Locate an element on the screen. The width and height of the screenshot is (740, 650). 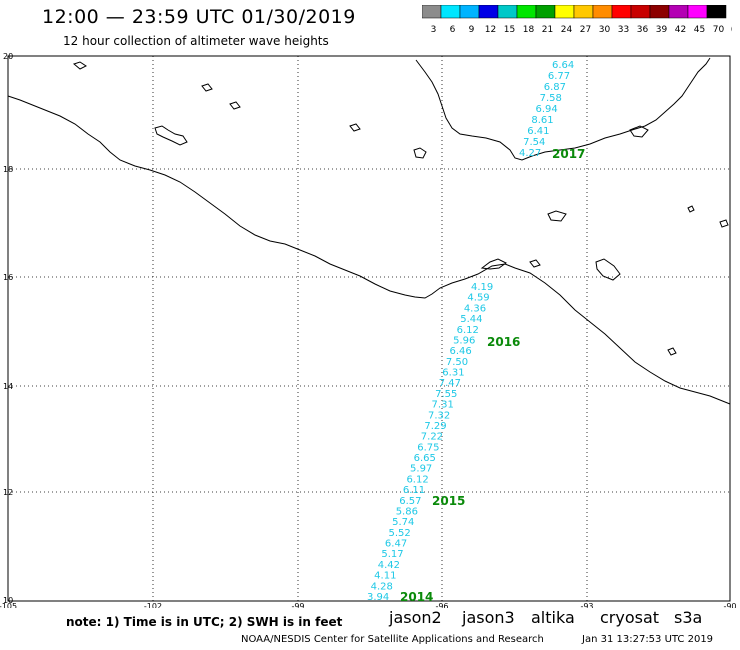
wave-height-label: 7.50 is located at coordinates (457, 362).